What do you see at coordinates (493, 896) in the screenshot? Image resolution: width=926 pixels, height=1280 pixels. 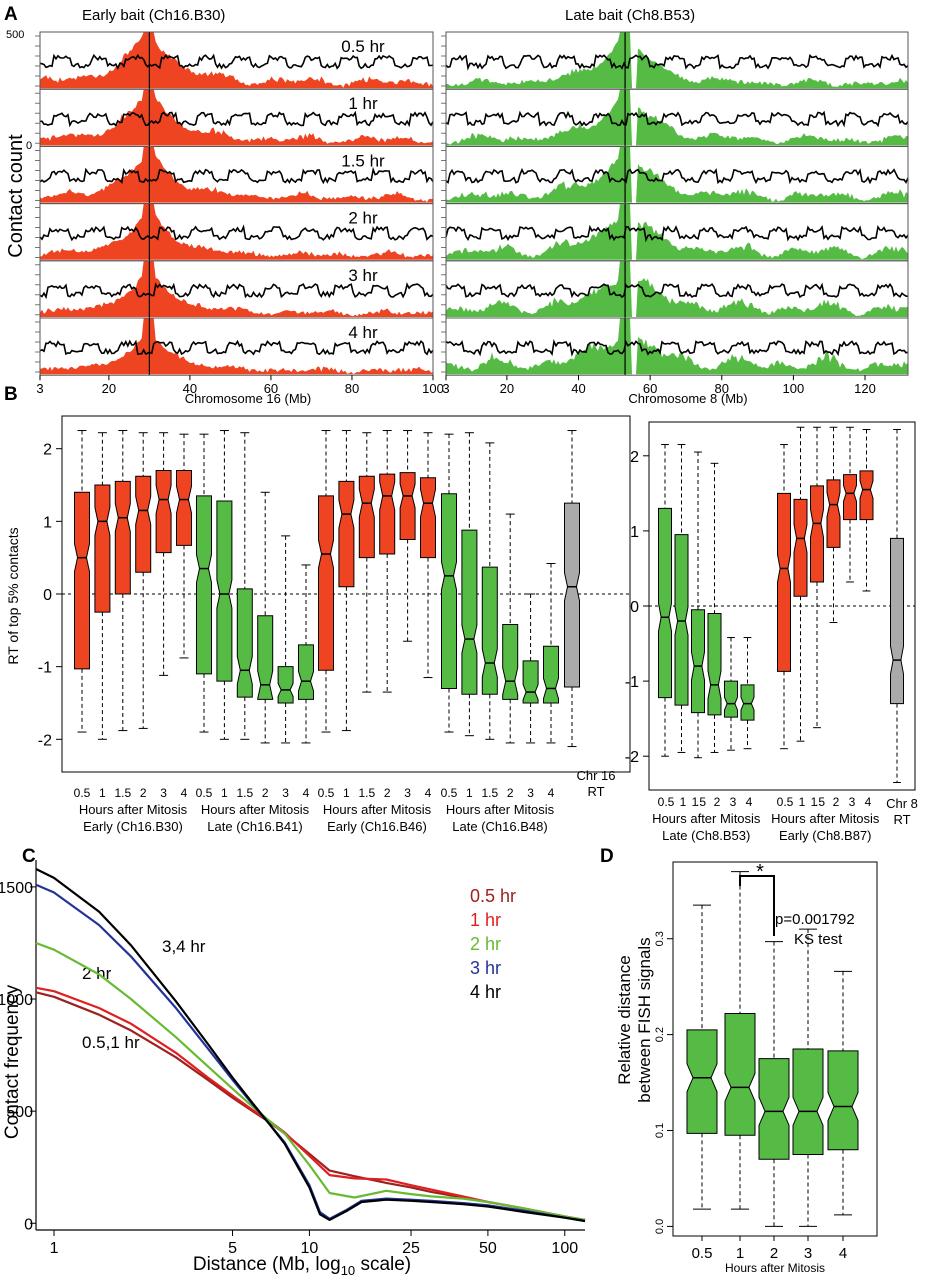 I see `panel-c-legend-0: 0.5 hr` at bounding box center [493, 896].